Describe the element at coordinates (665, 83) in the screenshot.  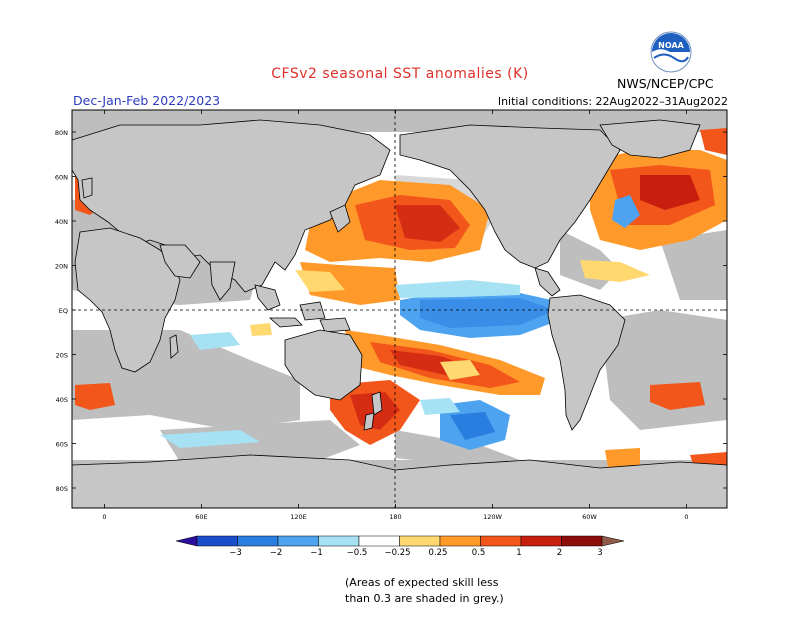
I see `agency-label: NWS/NCEP/CPC` at that location.